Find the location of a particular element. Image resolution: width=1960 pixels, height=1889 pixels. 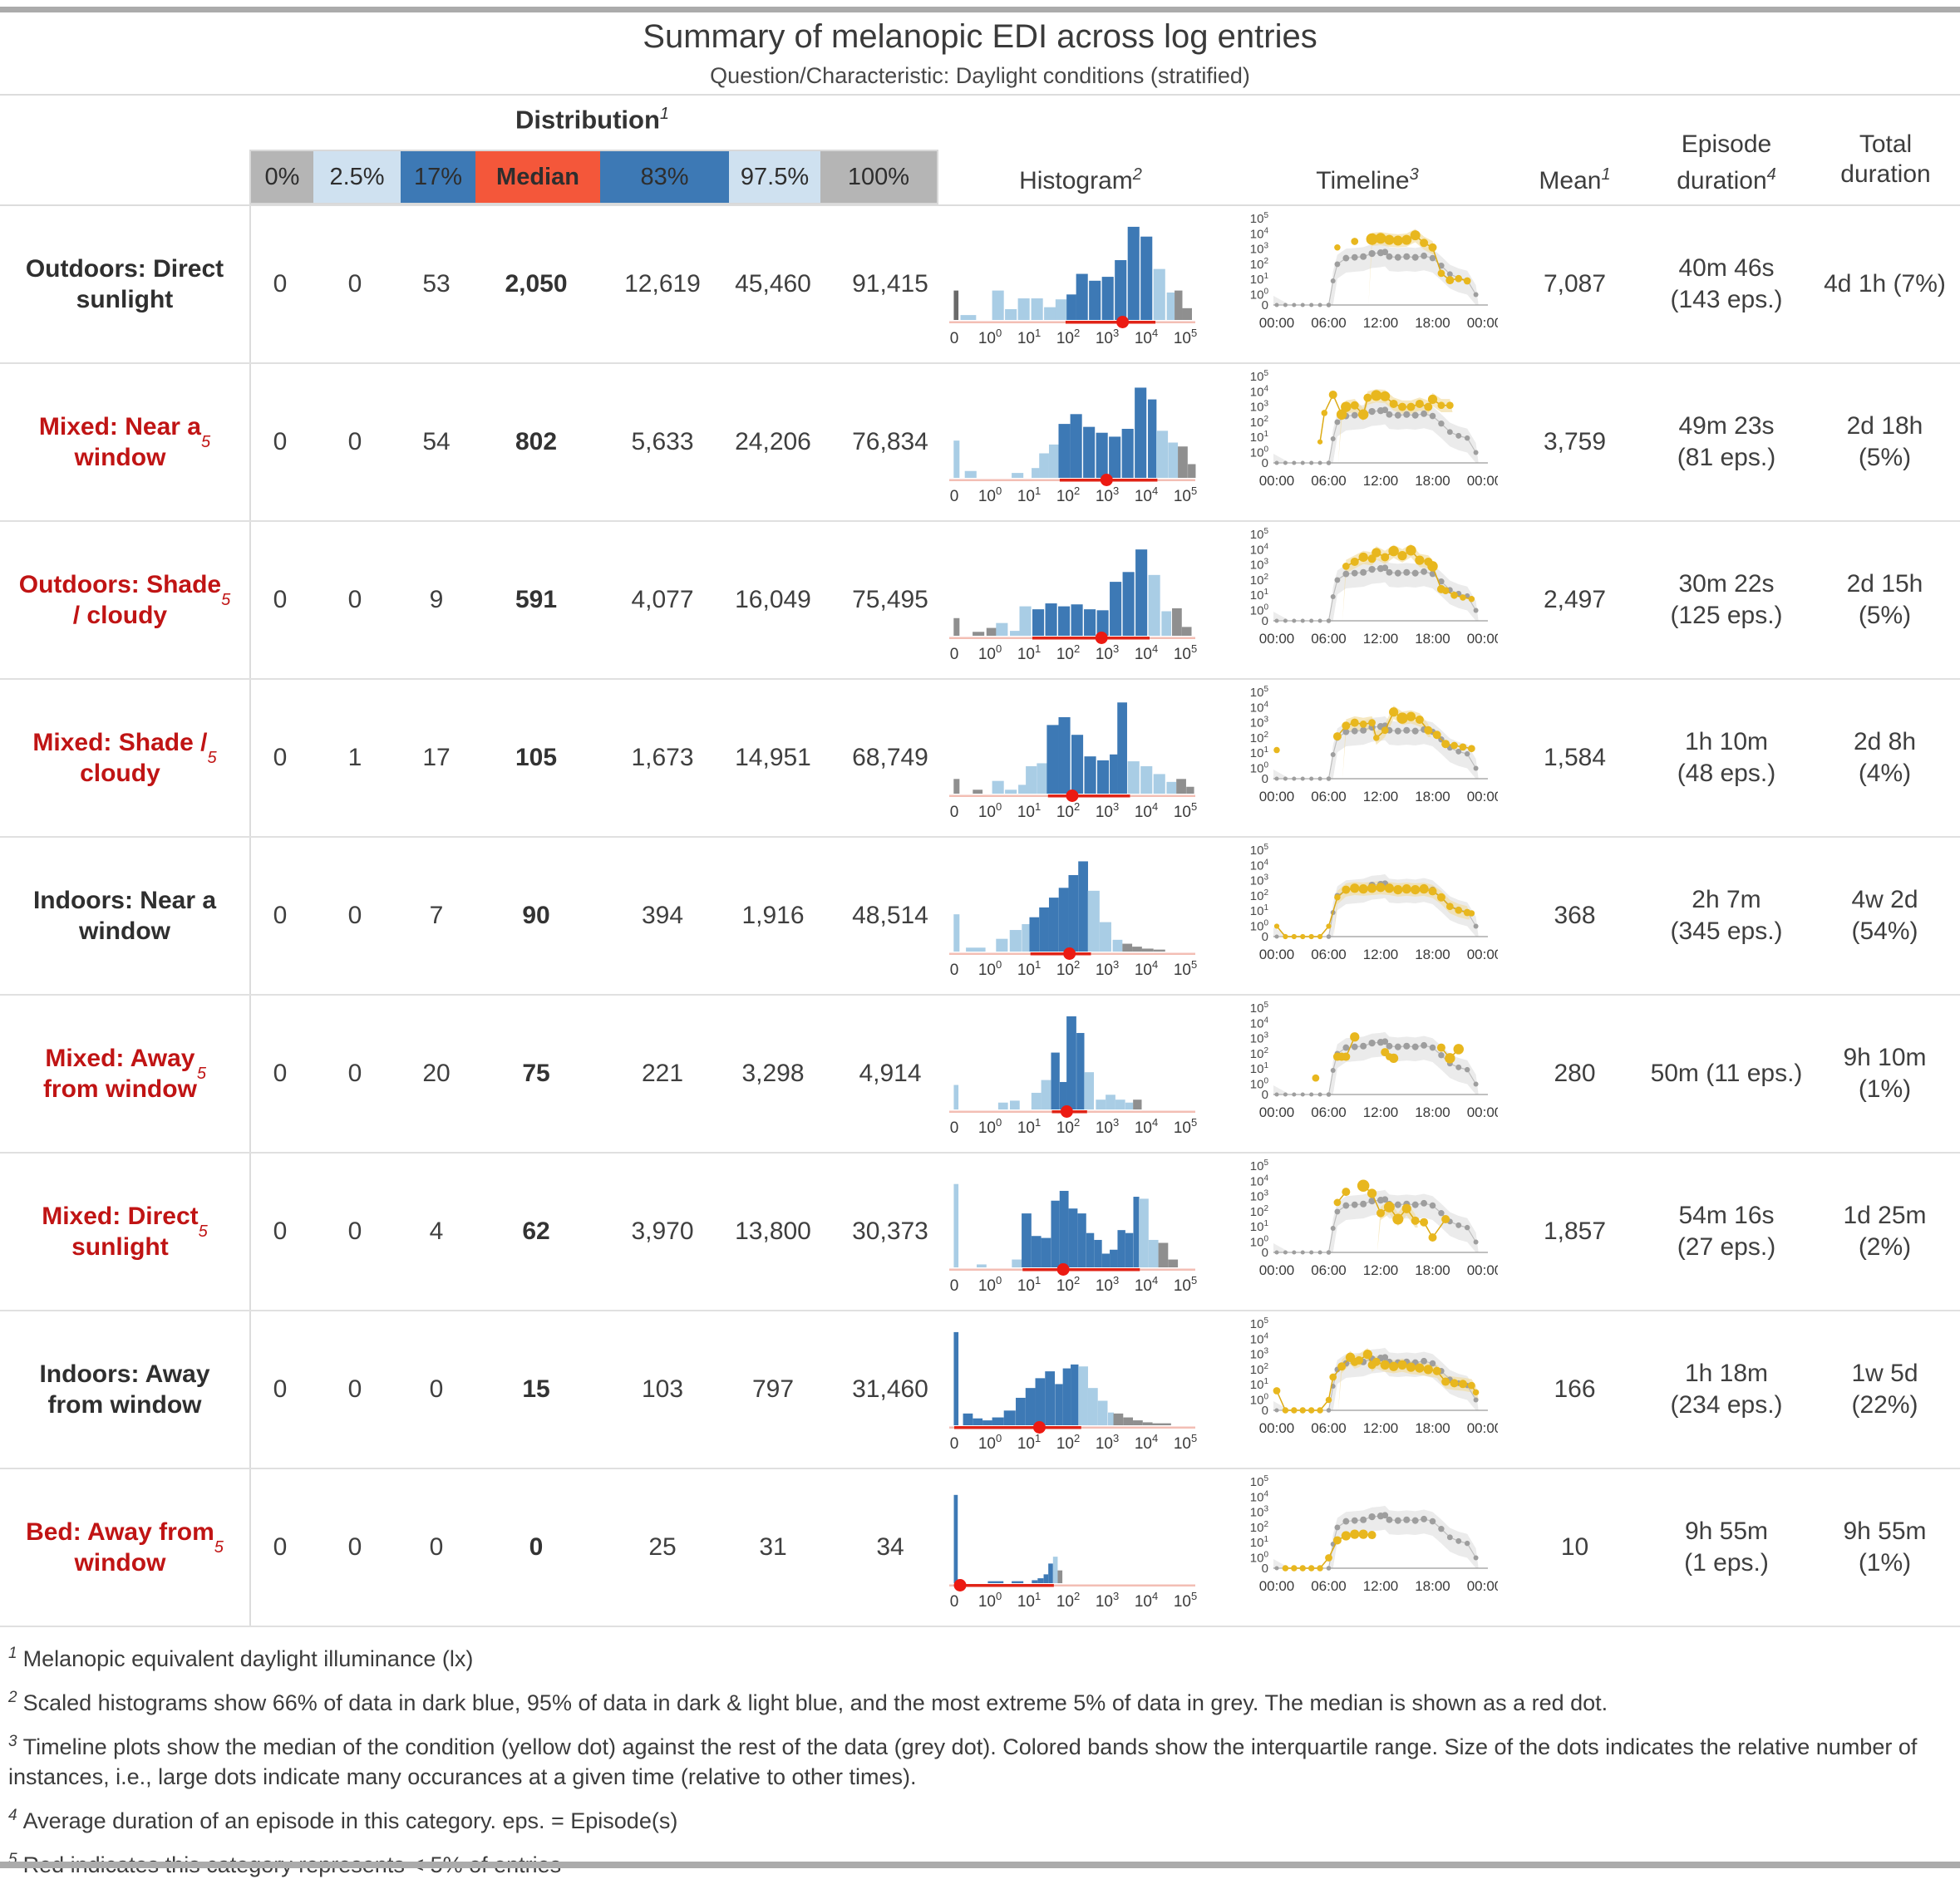

median-value: 90 is located at coordinates (536, 915).